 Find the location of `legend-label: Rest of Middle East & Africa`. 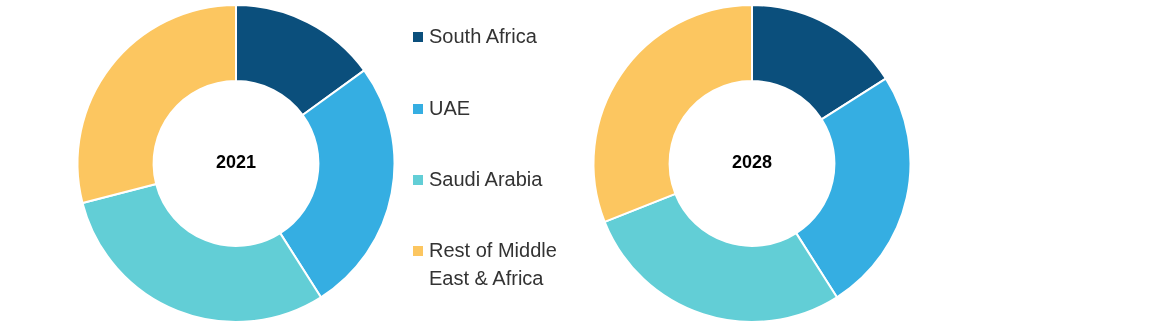

legend-label: Rest of Middle East & Africa is located at coordinates (493, 264).